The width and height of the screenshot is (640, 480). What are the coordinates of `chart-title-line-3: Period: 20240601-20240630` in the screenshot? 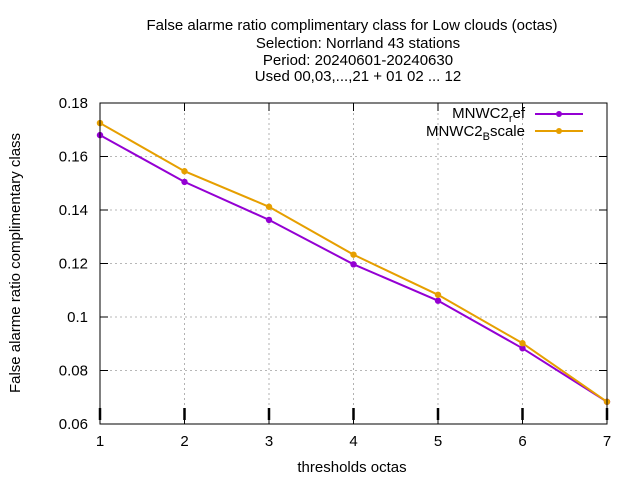 It's located at (358, 60).